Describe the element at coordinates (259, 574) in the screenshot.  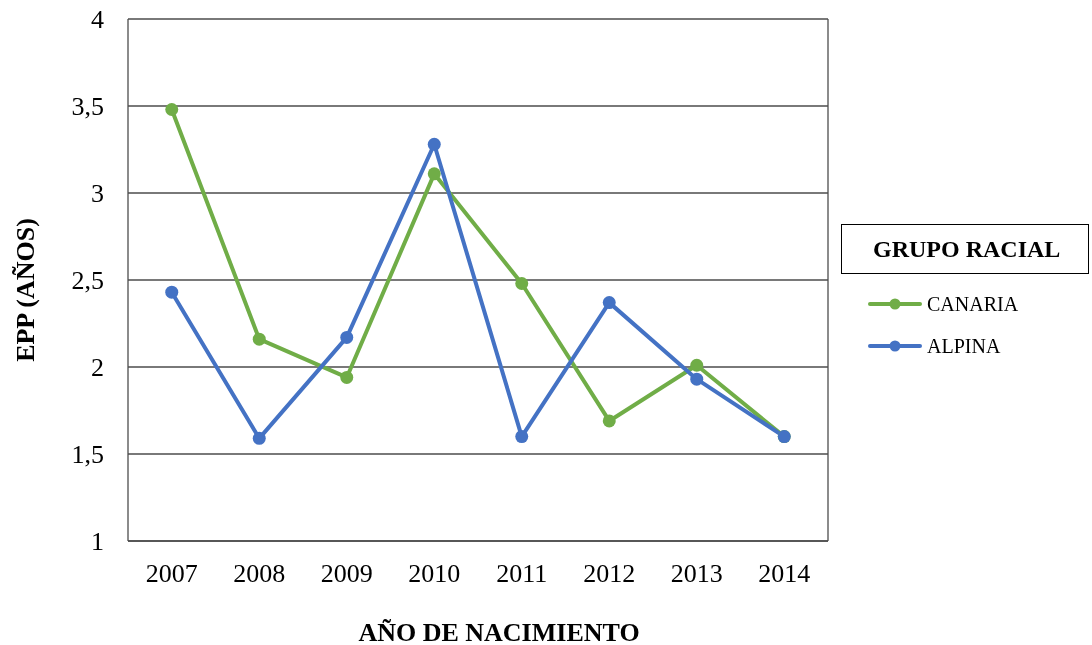
I see `x-tick-label: 2008` at that location.